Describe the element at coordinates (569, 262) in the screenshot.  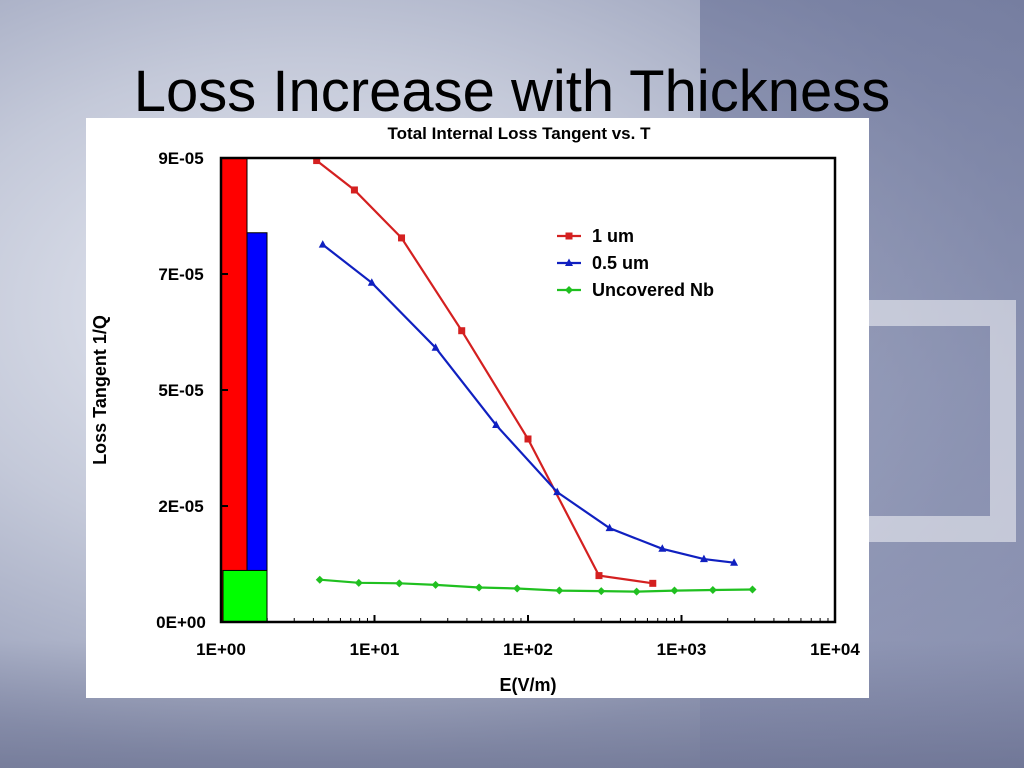
I see `legend-marker-0-5-um` at that location.